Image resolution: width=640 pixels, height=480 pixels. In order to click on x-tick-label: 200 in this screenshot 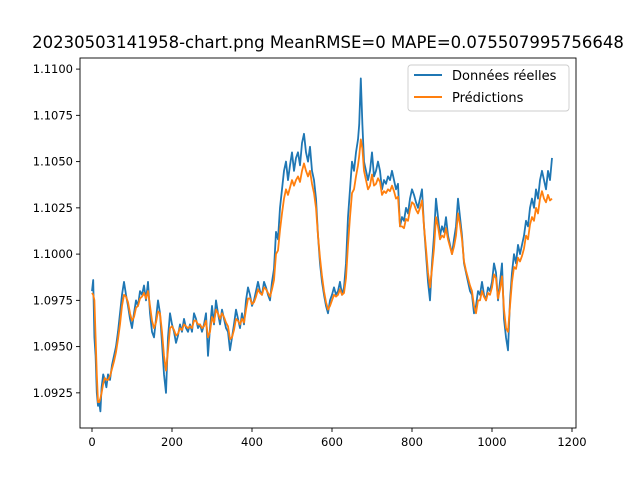, I will do `click(172, 442)`.